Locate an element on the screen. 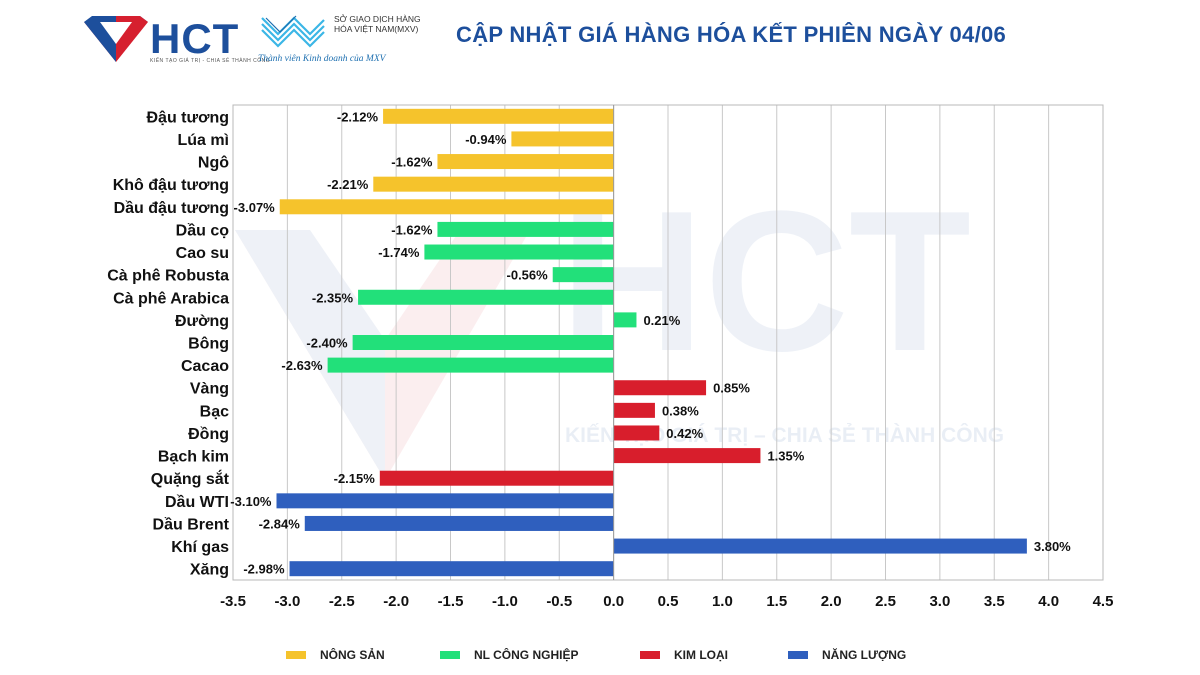  watermark-brand: HCT is located at coordinates (765, 281).